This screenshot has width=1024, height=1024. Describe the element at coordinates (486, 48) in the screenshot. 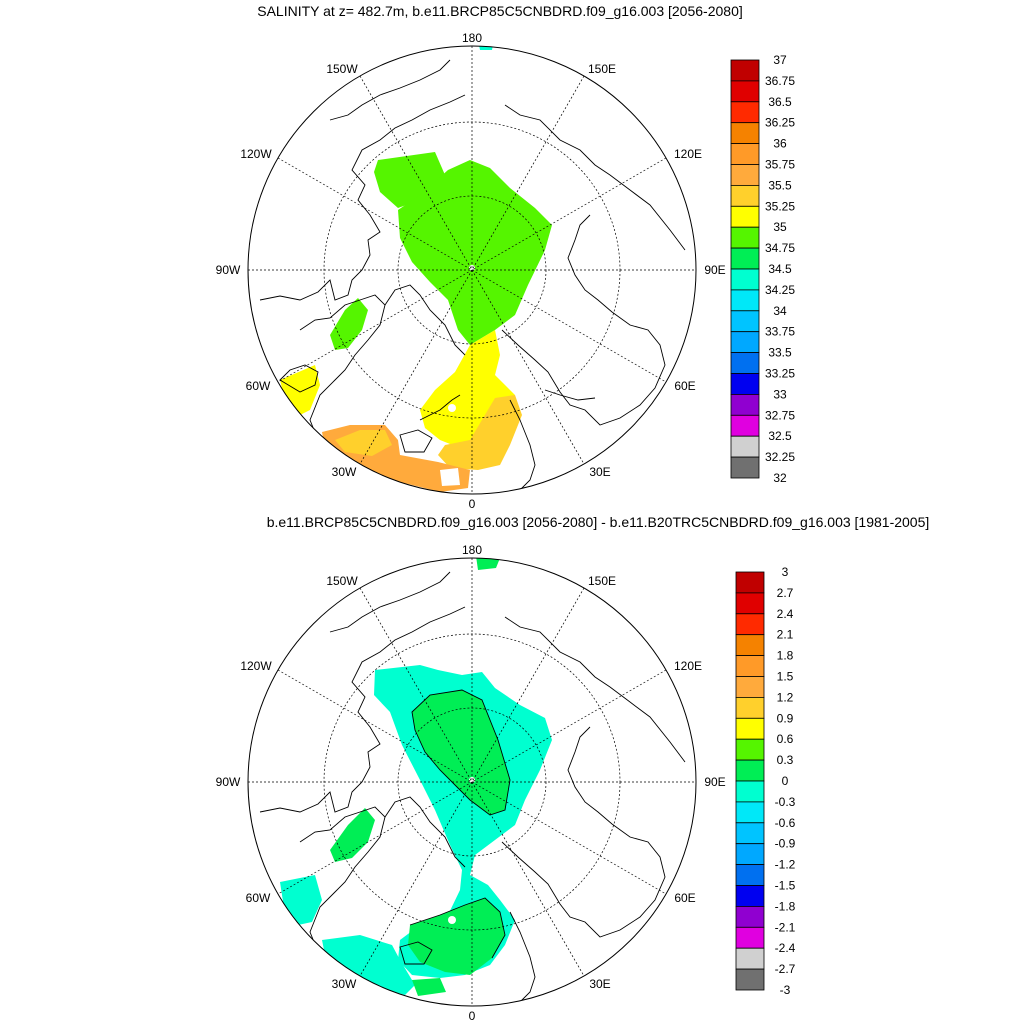

I see `top-region-bering` at that location.